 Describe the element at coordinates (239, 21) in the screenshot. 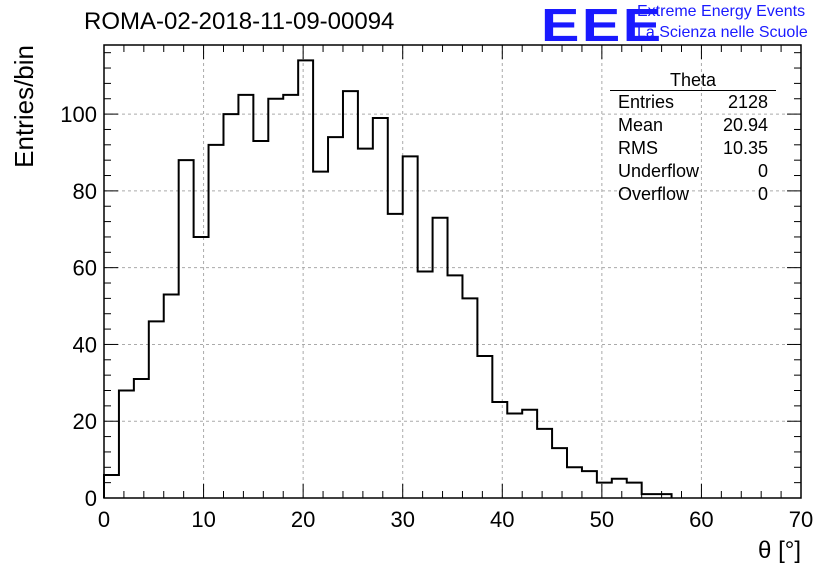

I see `plot-title: ROMA-02-2018-11-09-00094` at that location.